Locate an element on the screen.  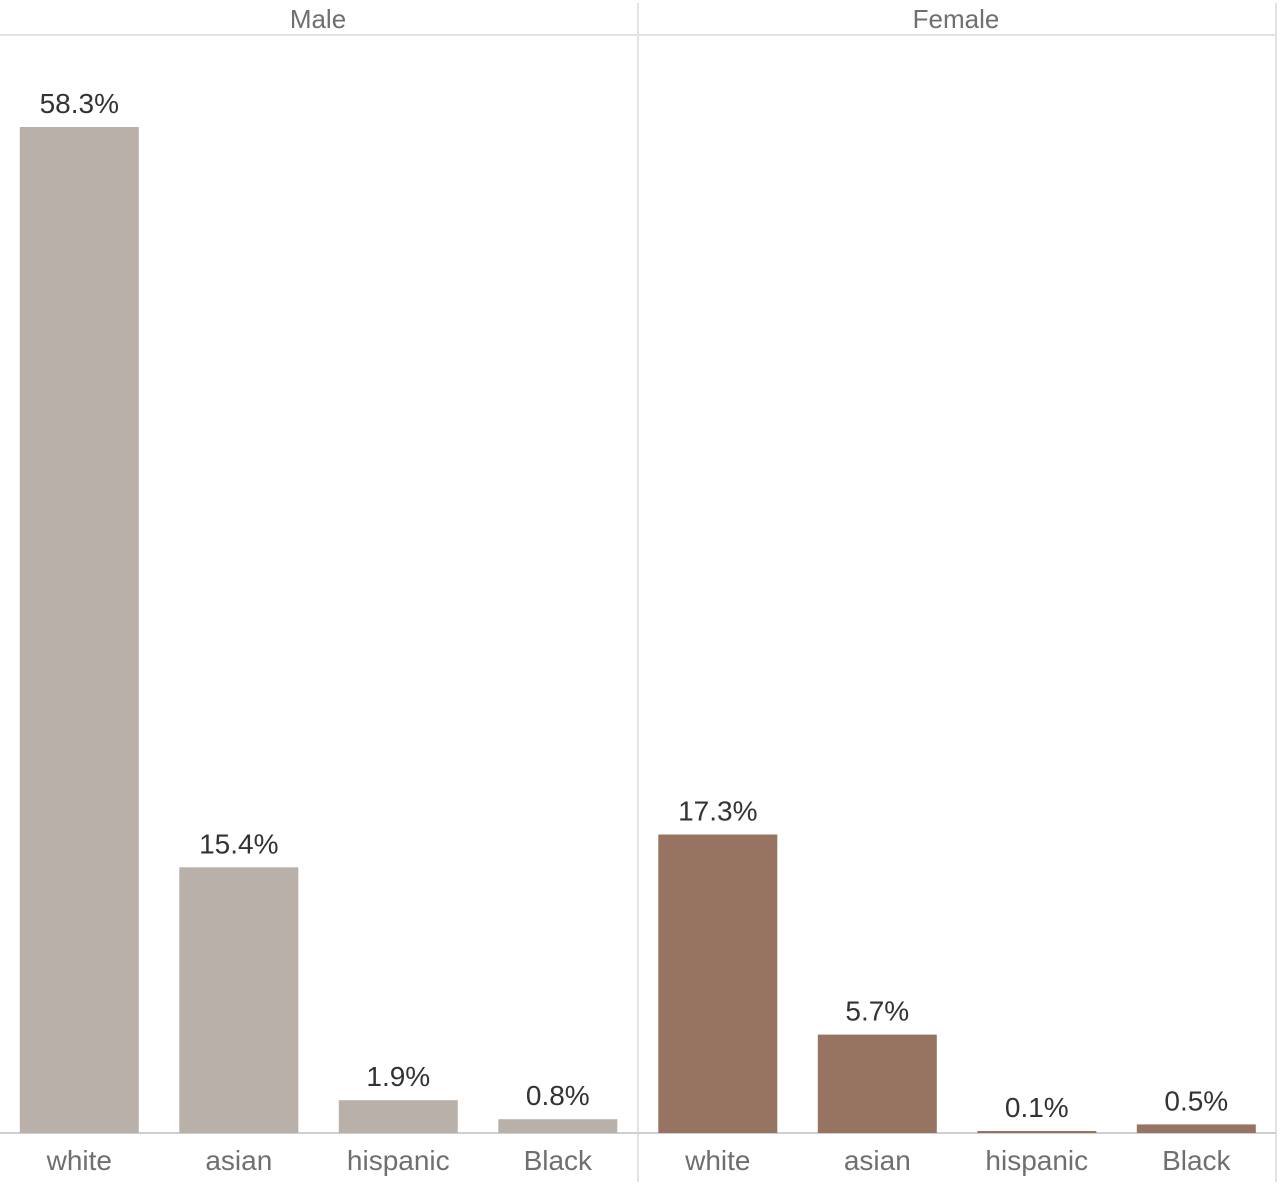
value-label-female-asian: 5.7% is located at coordinates (877, 1011).